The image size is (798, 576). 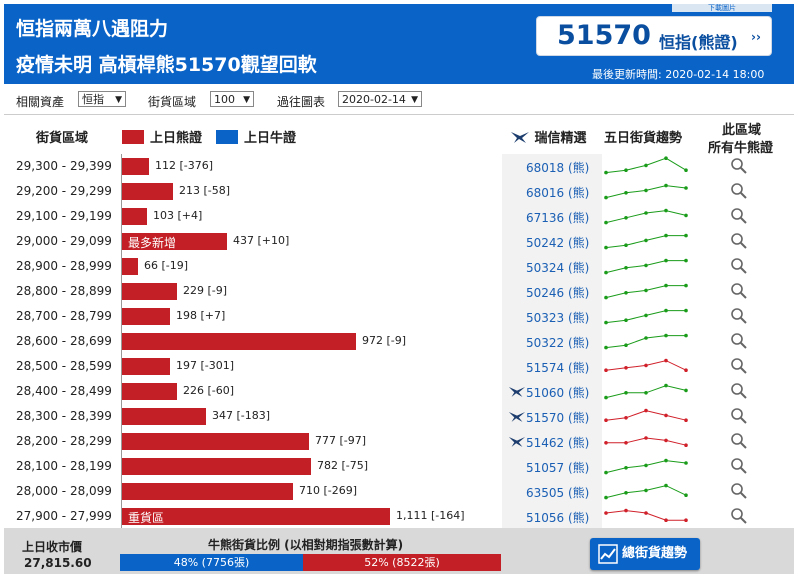 What do you see at coordinates (146, 518) in the screenshot?
I see `bar-highlight-label: 重貨區` at bounding box center [146, 518].